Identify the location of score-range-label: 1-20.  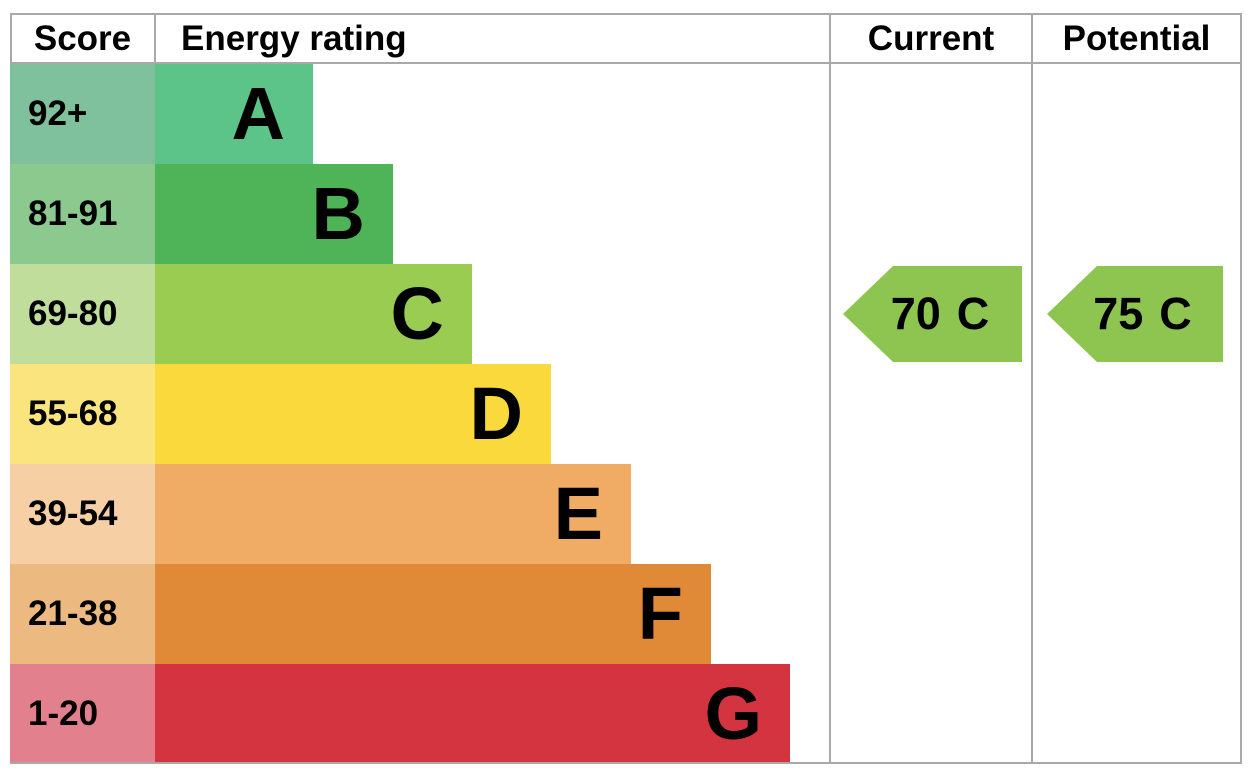
(63, 713).